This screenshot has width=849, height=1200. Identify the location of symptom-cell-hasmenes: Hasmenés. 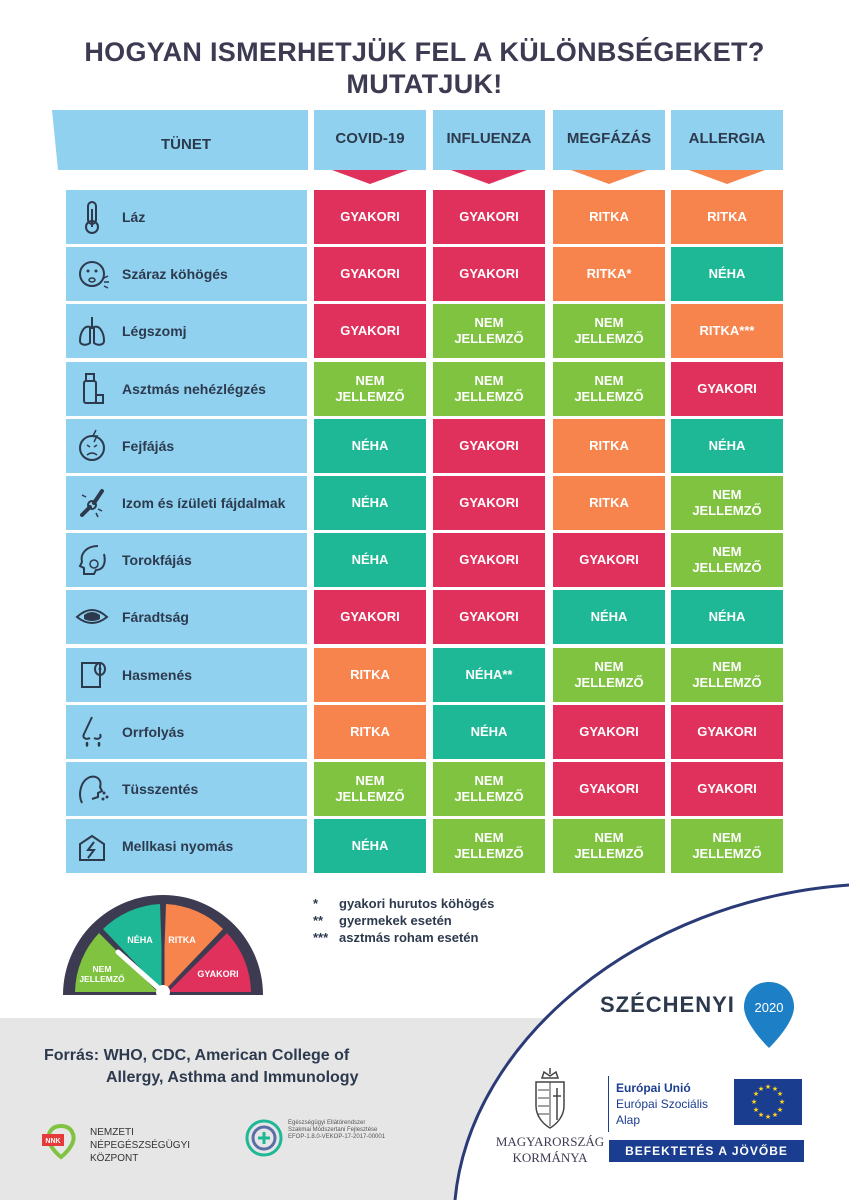
(186, 675).